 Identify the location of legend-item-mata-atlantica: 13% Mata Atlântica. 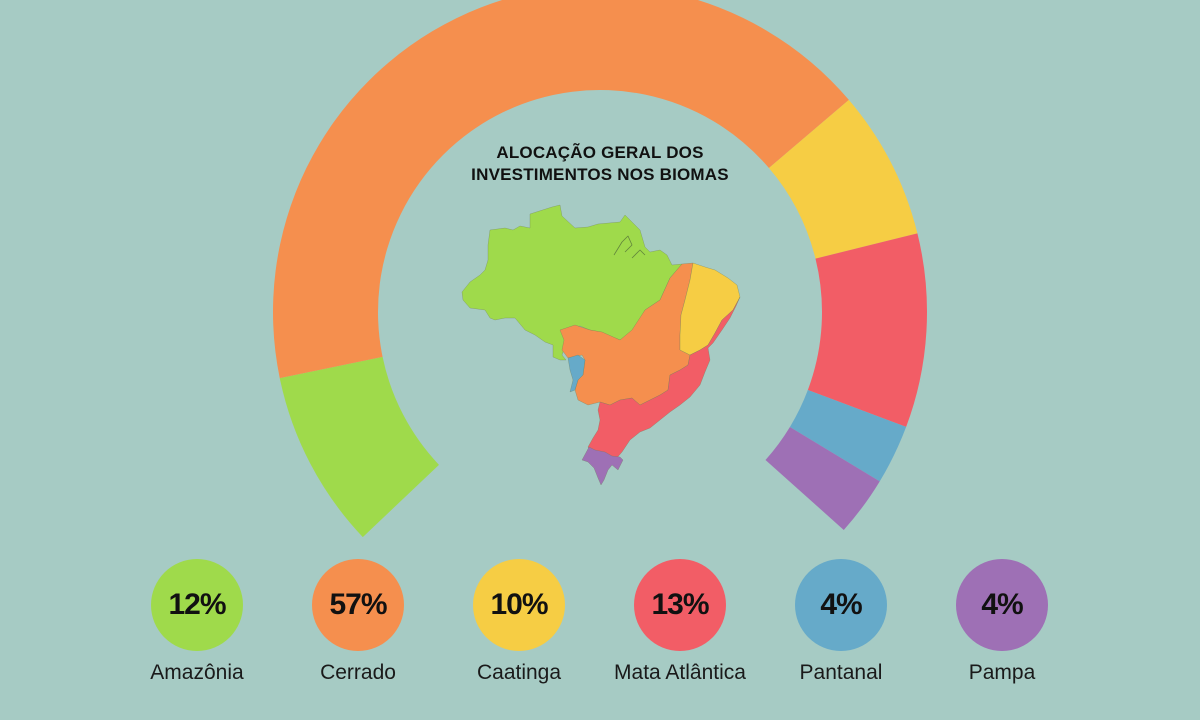
(680, 622).